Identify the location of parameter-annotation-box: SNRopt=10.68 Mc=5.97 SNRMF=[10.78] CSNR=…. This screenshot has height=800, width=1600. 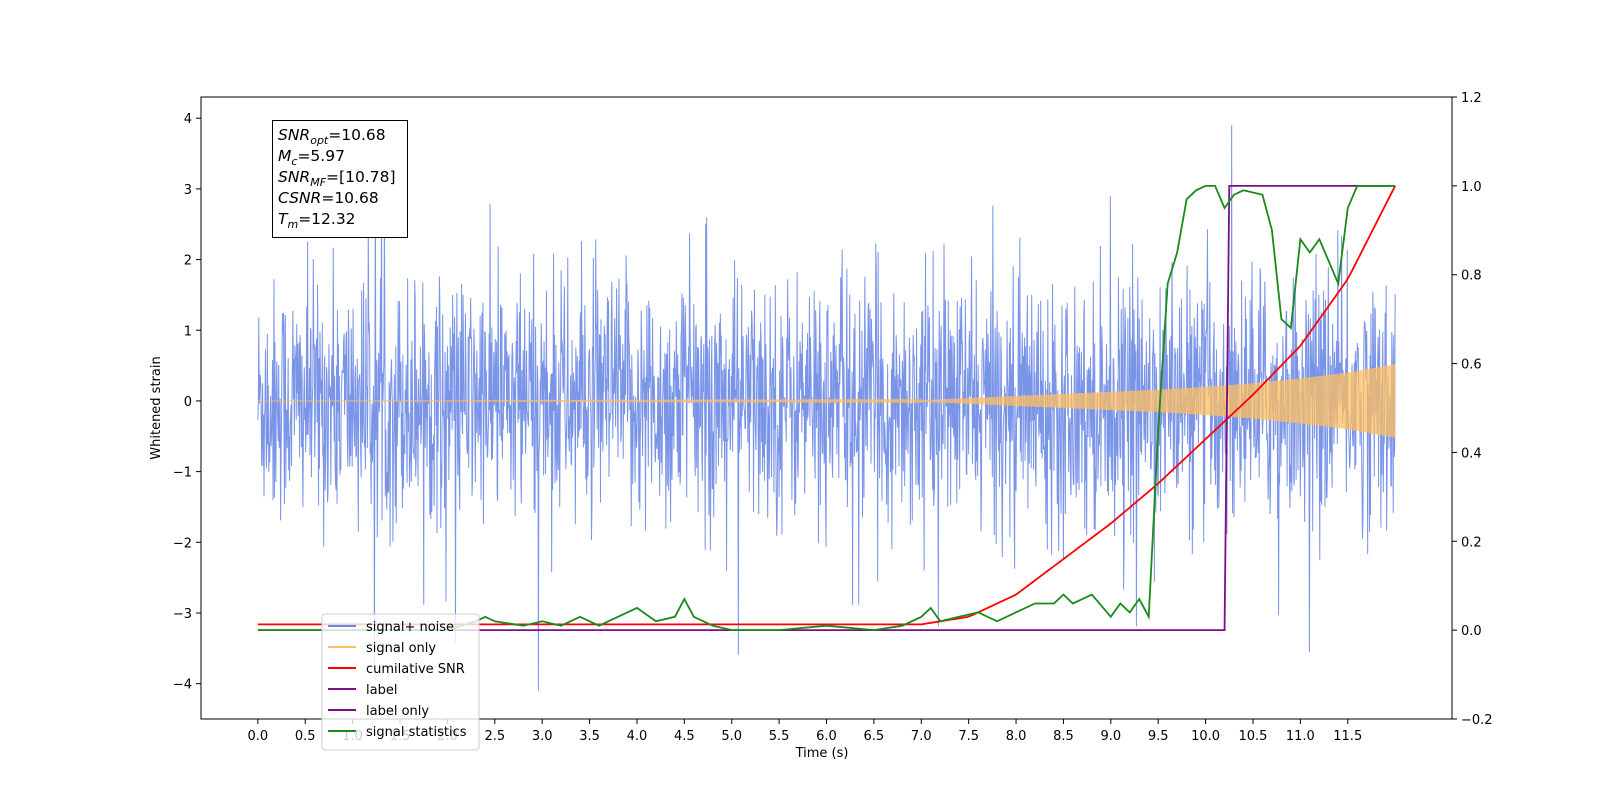
(340, 179).